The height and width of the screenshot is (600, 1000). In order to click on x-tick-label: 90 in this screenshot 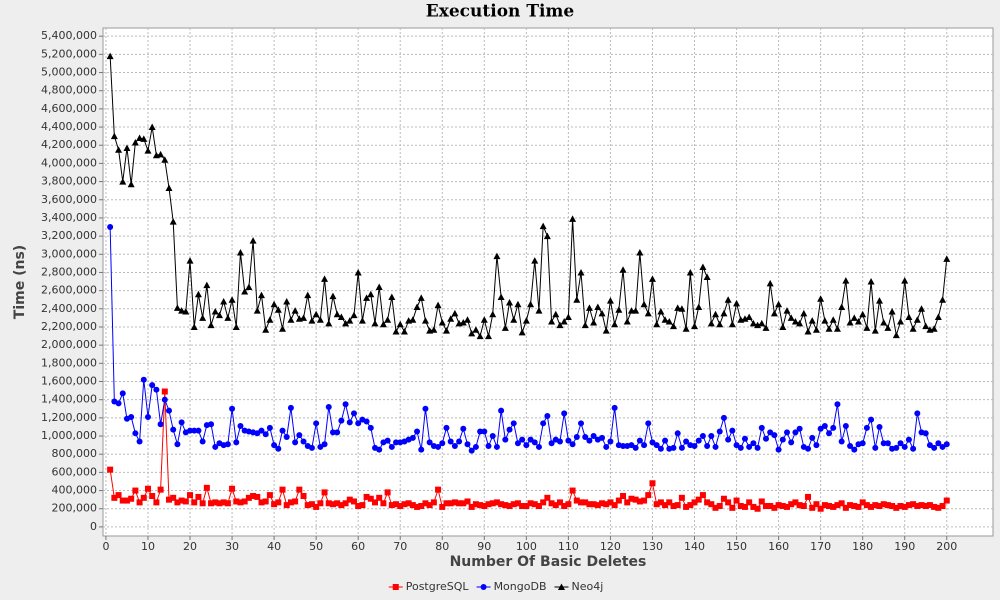, I will do `click(484, 546)`.